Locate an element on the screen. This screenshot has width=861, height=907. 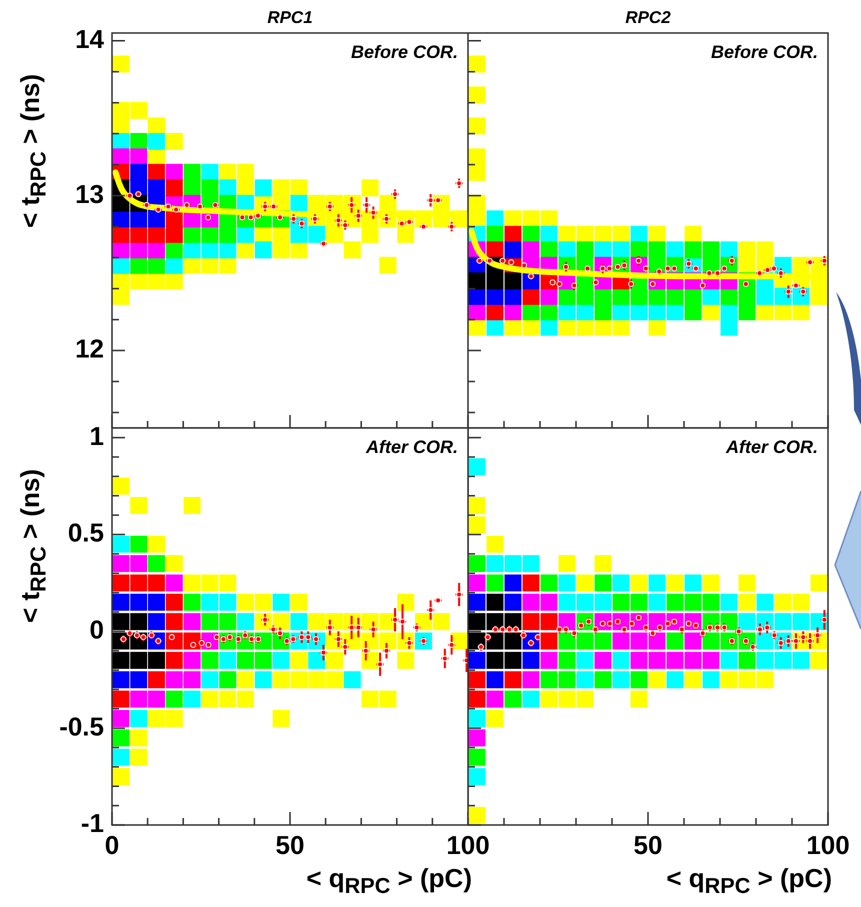
y-tick-label: -0.5 is located at coordinates (81, 726).